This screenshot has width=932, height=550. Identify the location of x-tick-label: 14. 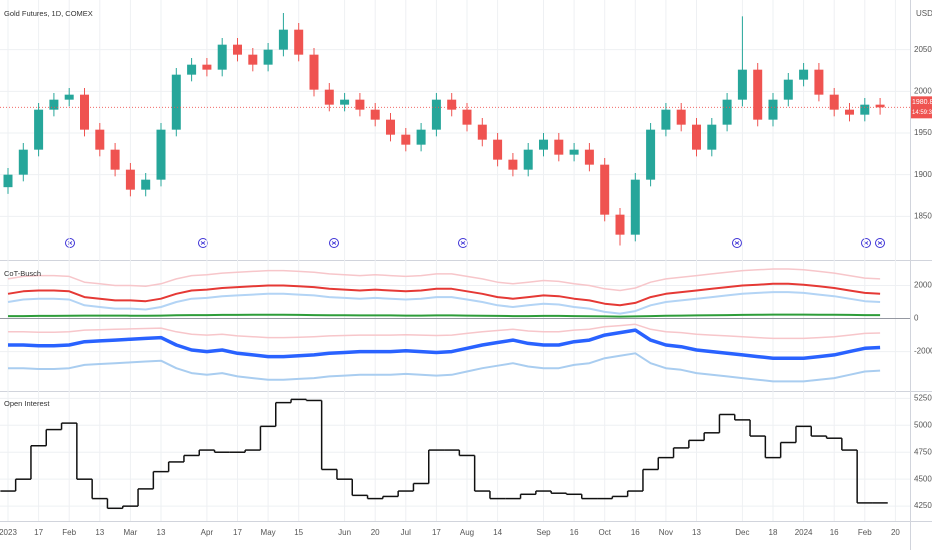
(497, 532).